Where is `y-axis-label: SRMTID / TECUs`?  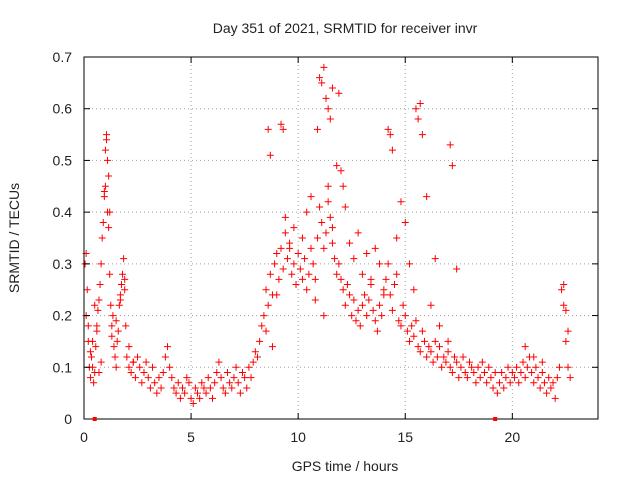
y-axis-label: SRMTID / TECUs is located at coordinates (14, 238).